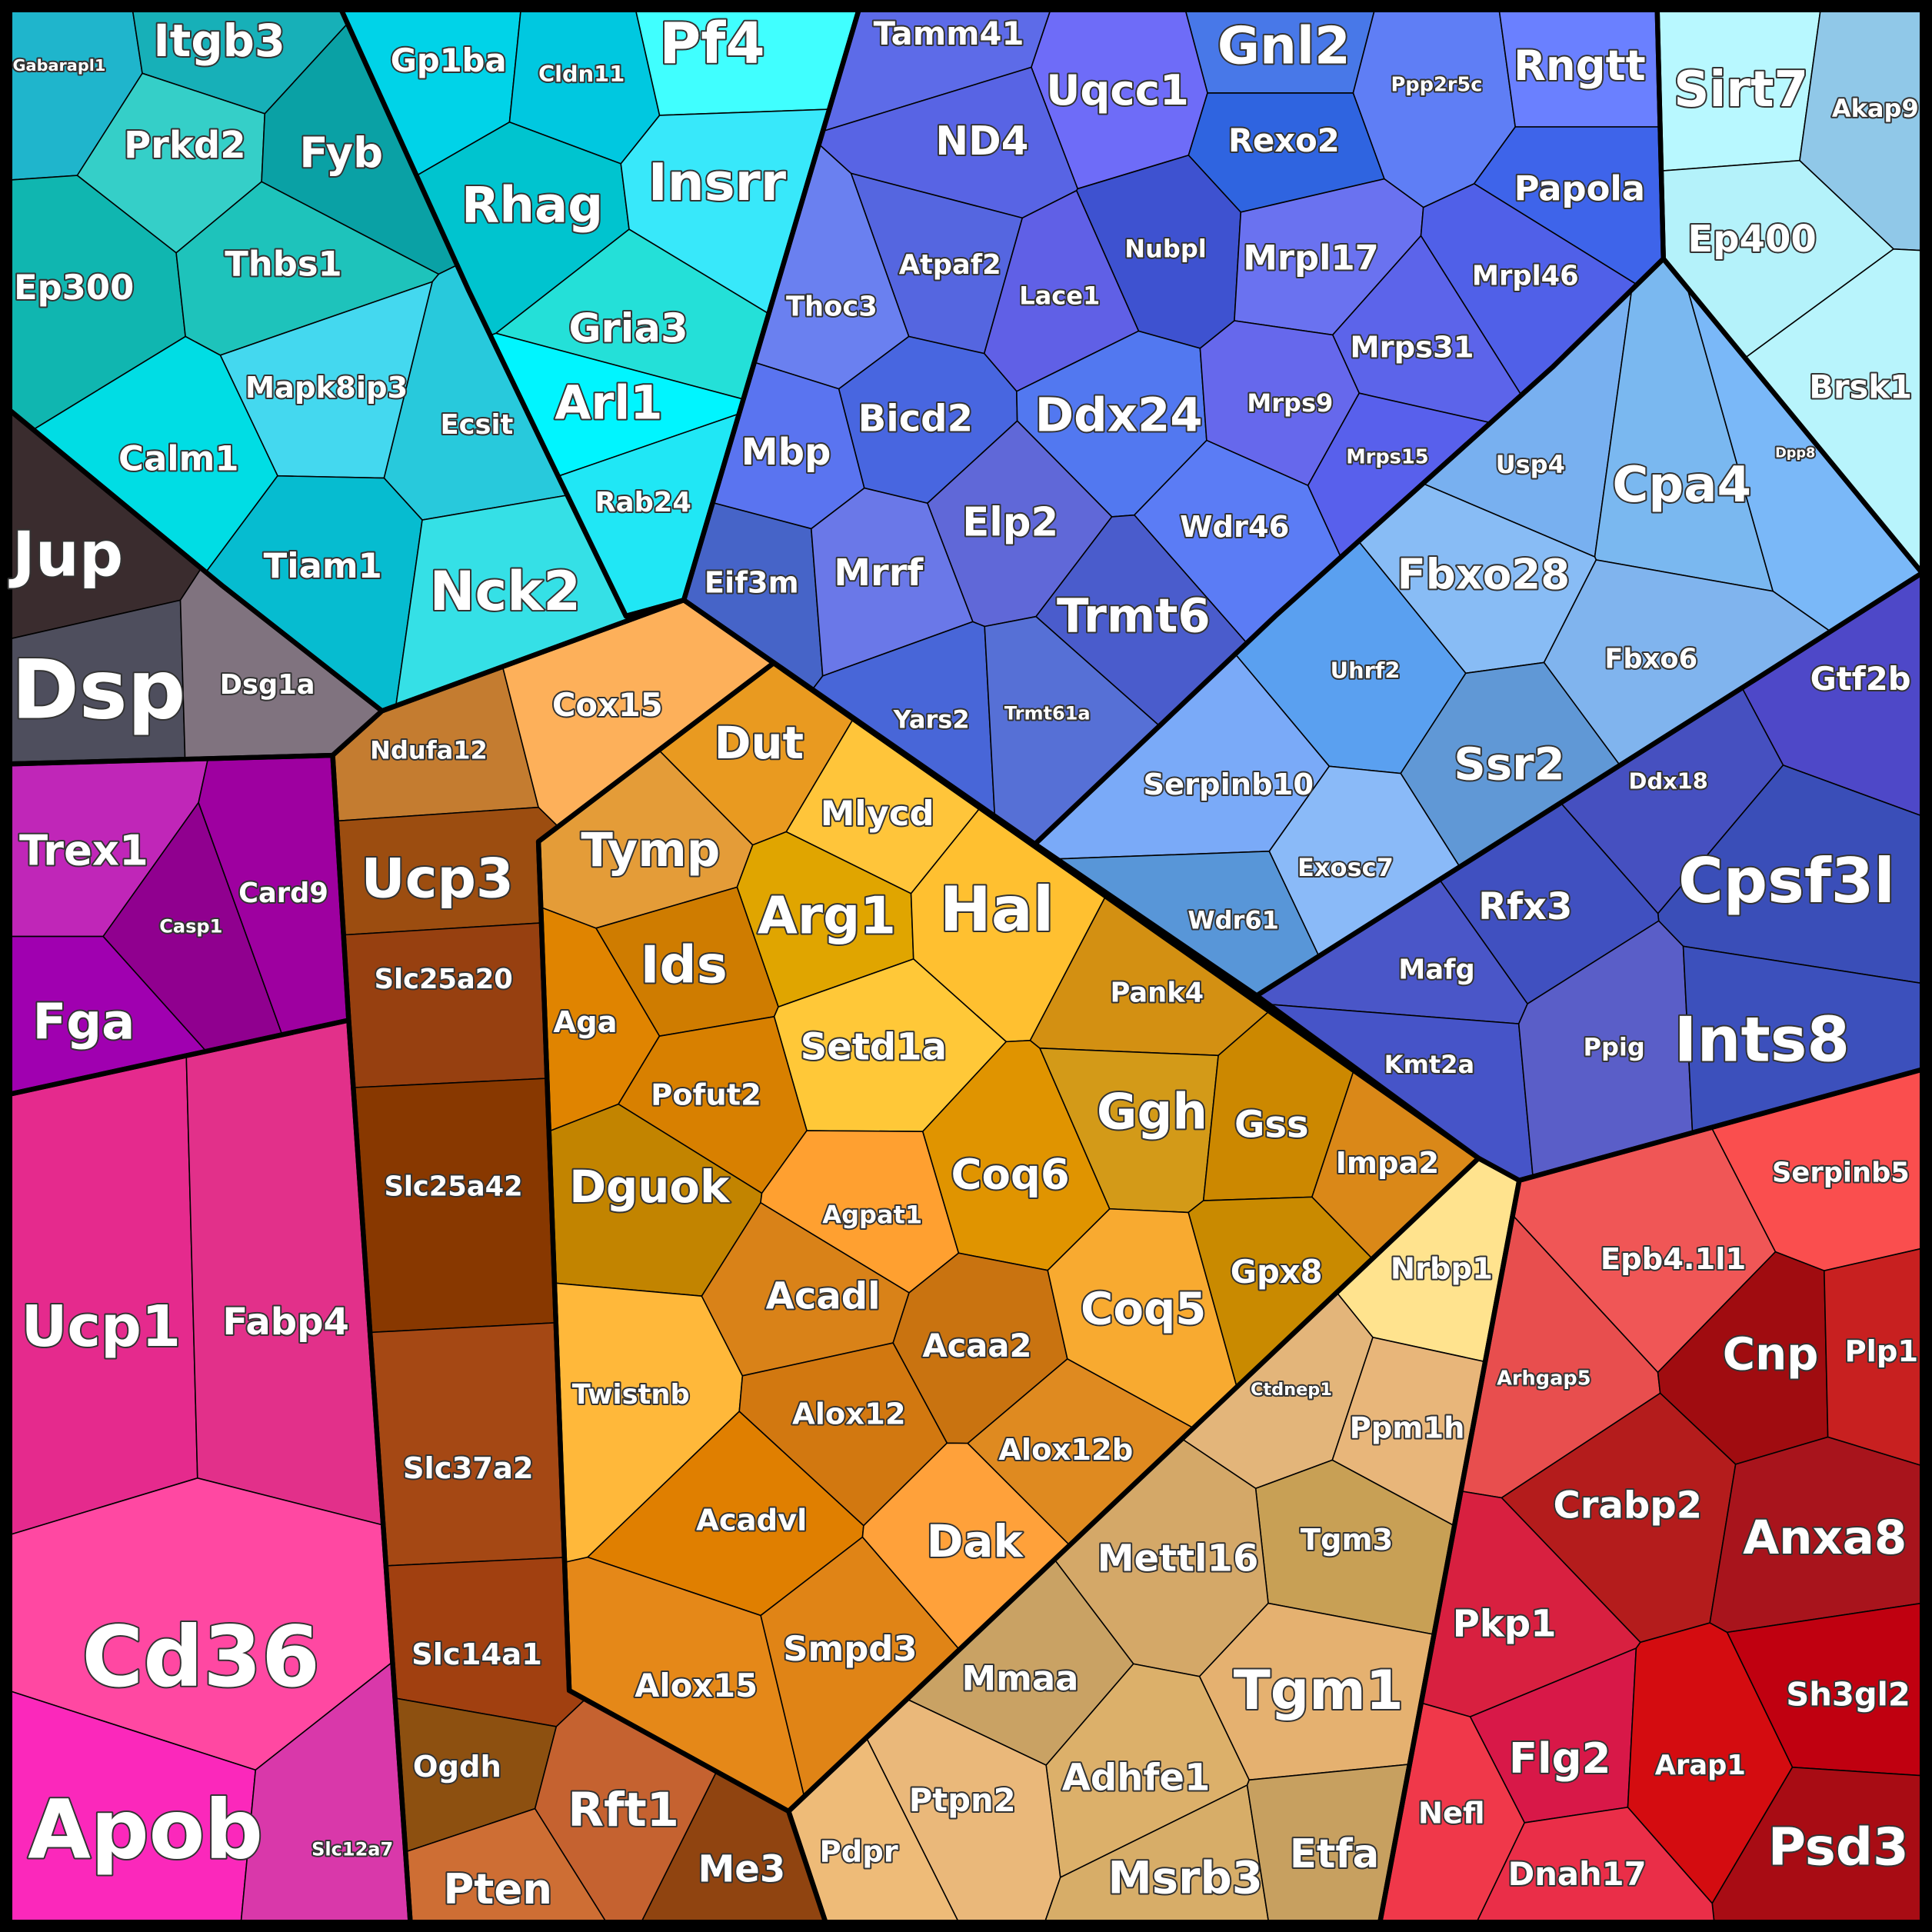 The width and height of the screenshot is (1932, 1932). Describe the element at coordinates (468, 1468) in the screenshot. I see `cell-label: Slc37a2` at that location.